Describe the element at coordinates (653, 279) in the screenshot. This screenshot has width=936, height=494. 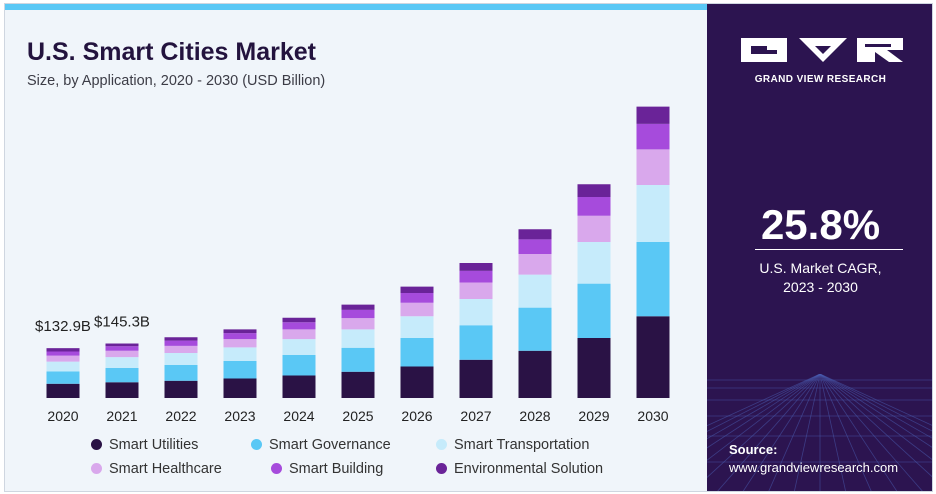
I see `bar-smart-governance-2030` at that location.